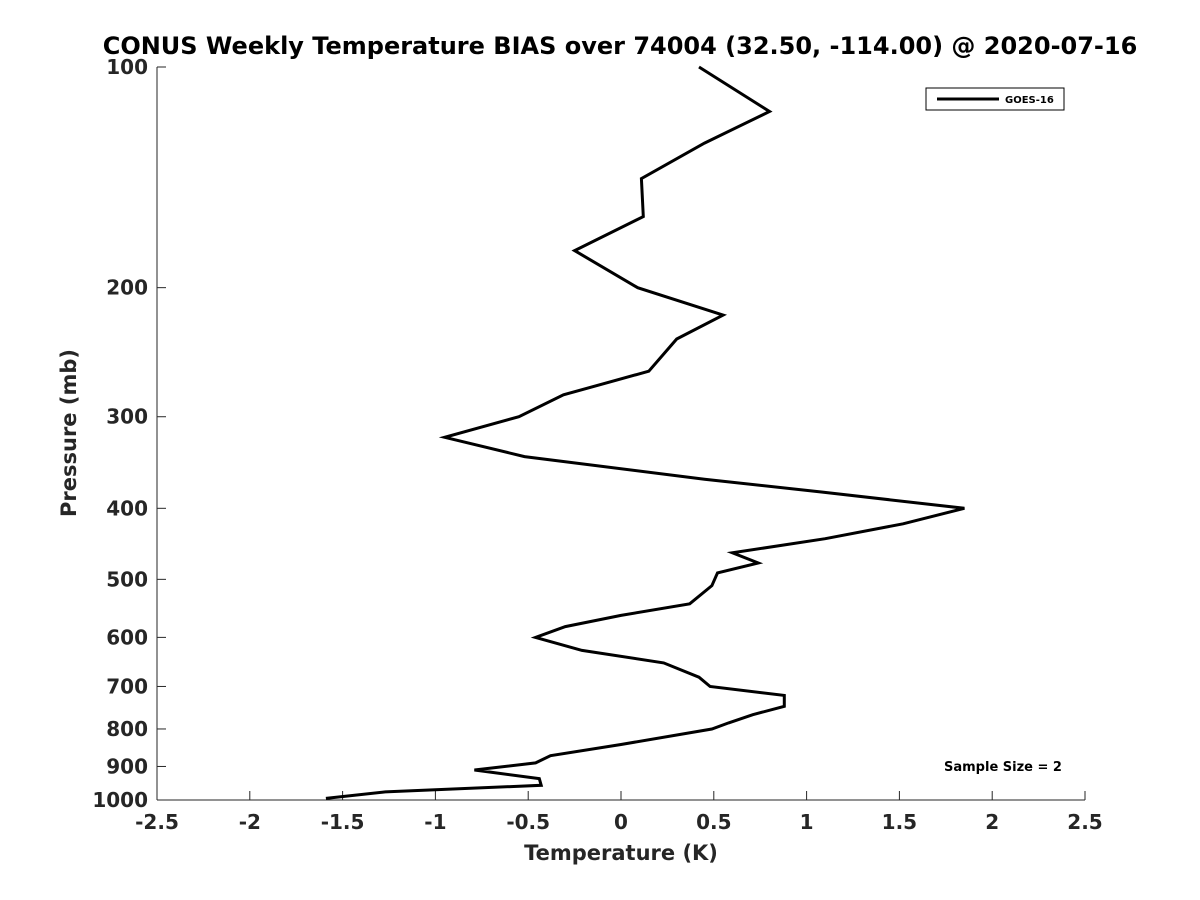  Describe the element at coordinates (713, 822) in the screenshot. I see `x-tick-label: 0.5` at that location.